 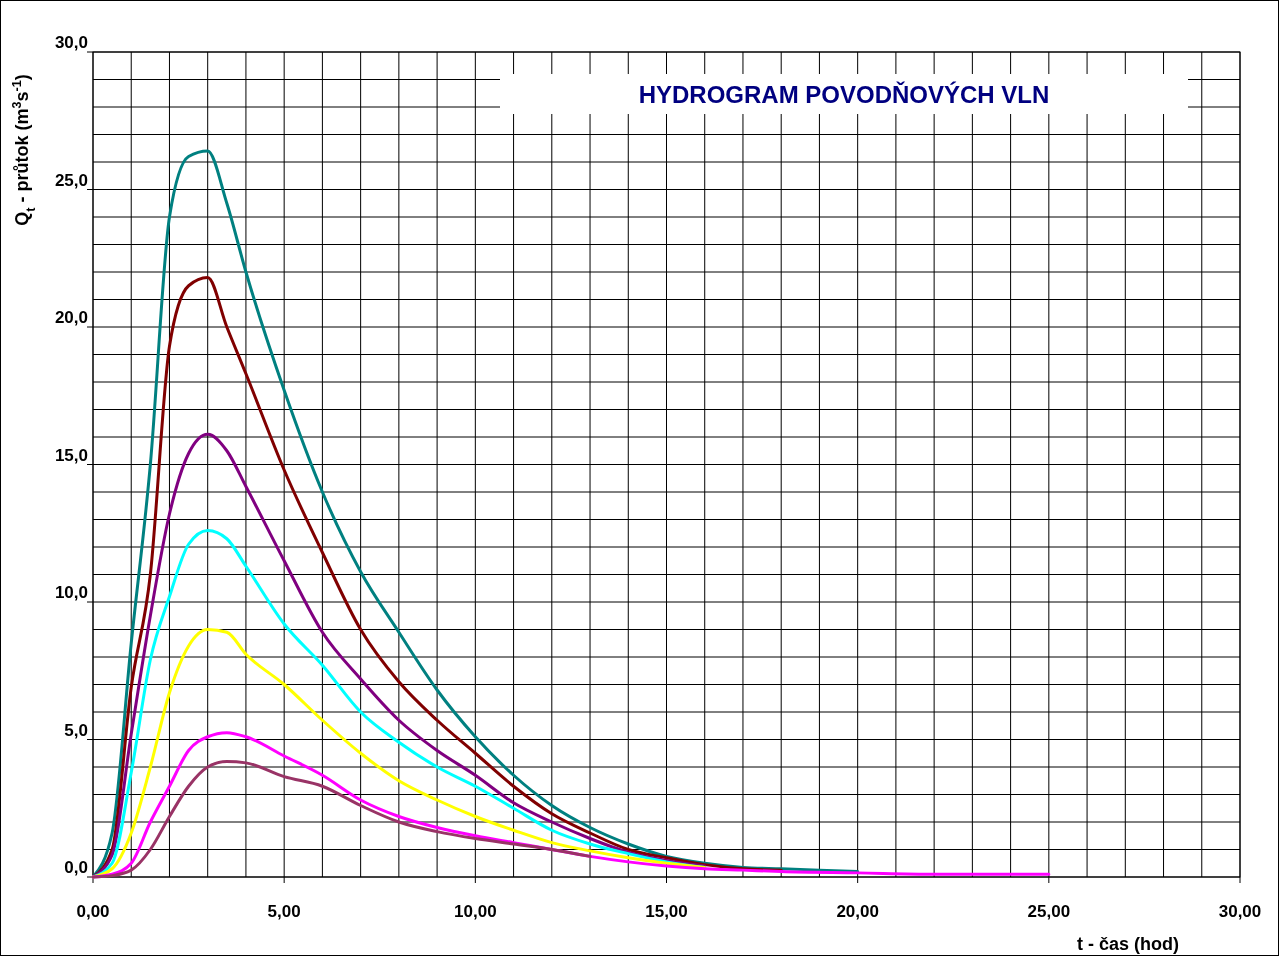 What do you see at coordinates (475, 911) in the screenshot?
I see `x-tick-label: 10,00` at bounding box center [475, 911].